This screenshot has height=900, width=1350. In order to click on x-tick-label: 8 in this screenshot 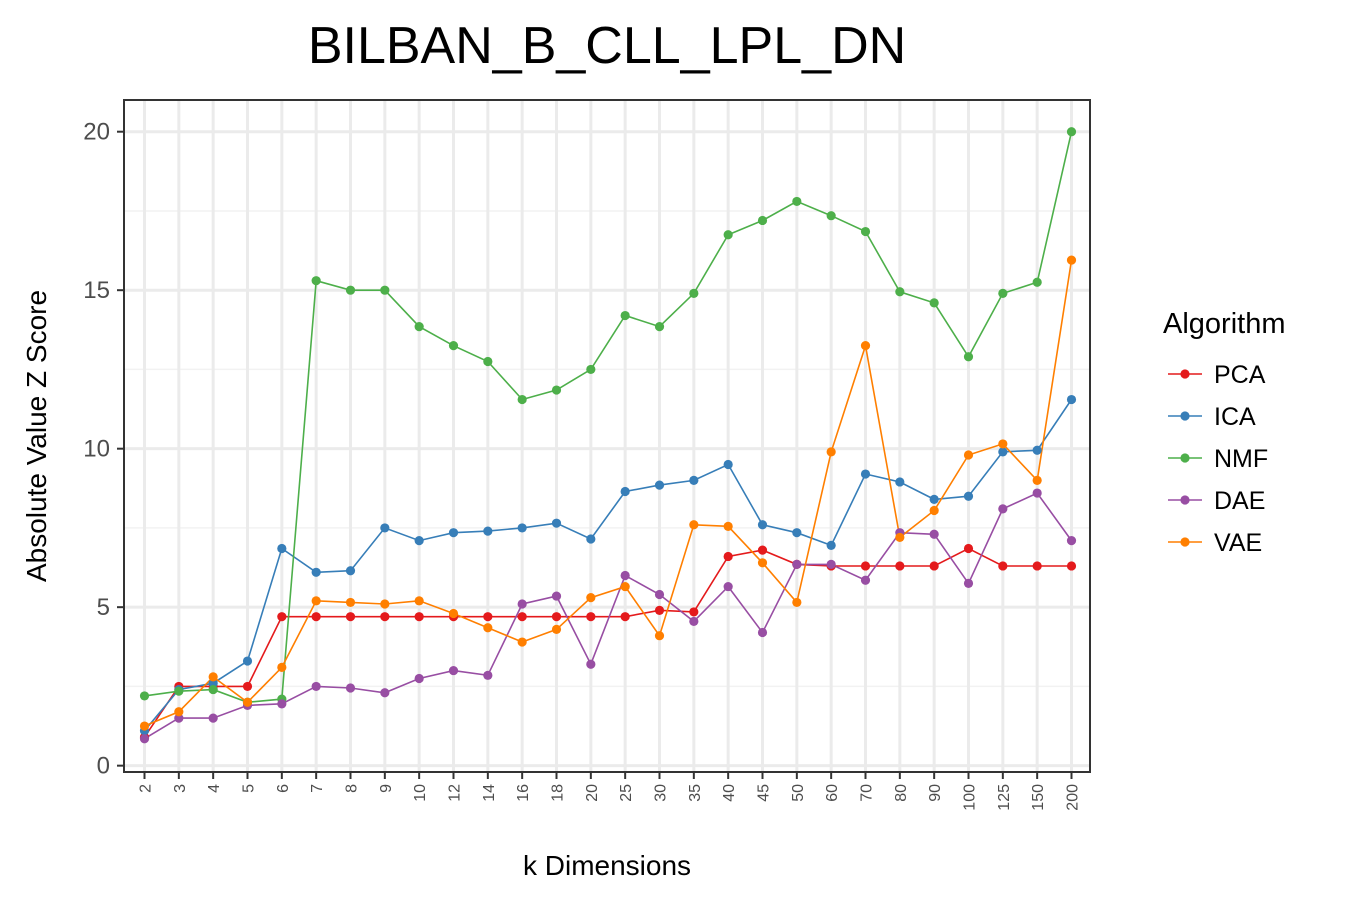, I will do `click(352, 788)`.